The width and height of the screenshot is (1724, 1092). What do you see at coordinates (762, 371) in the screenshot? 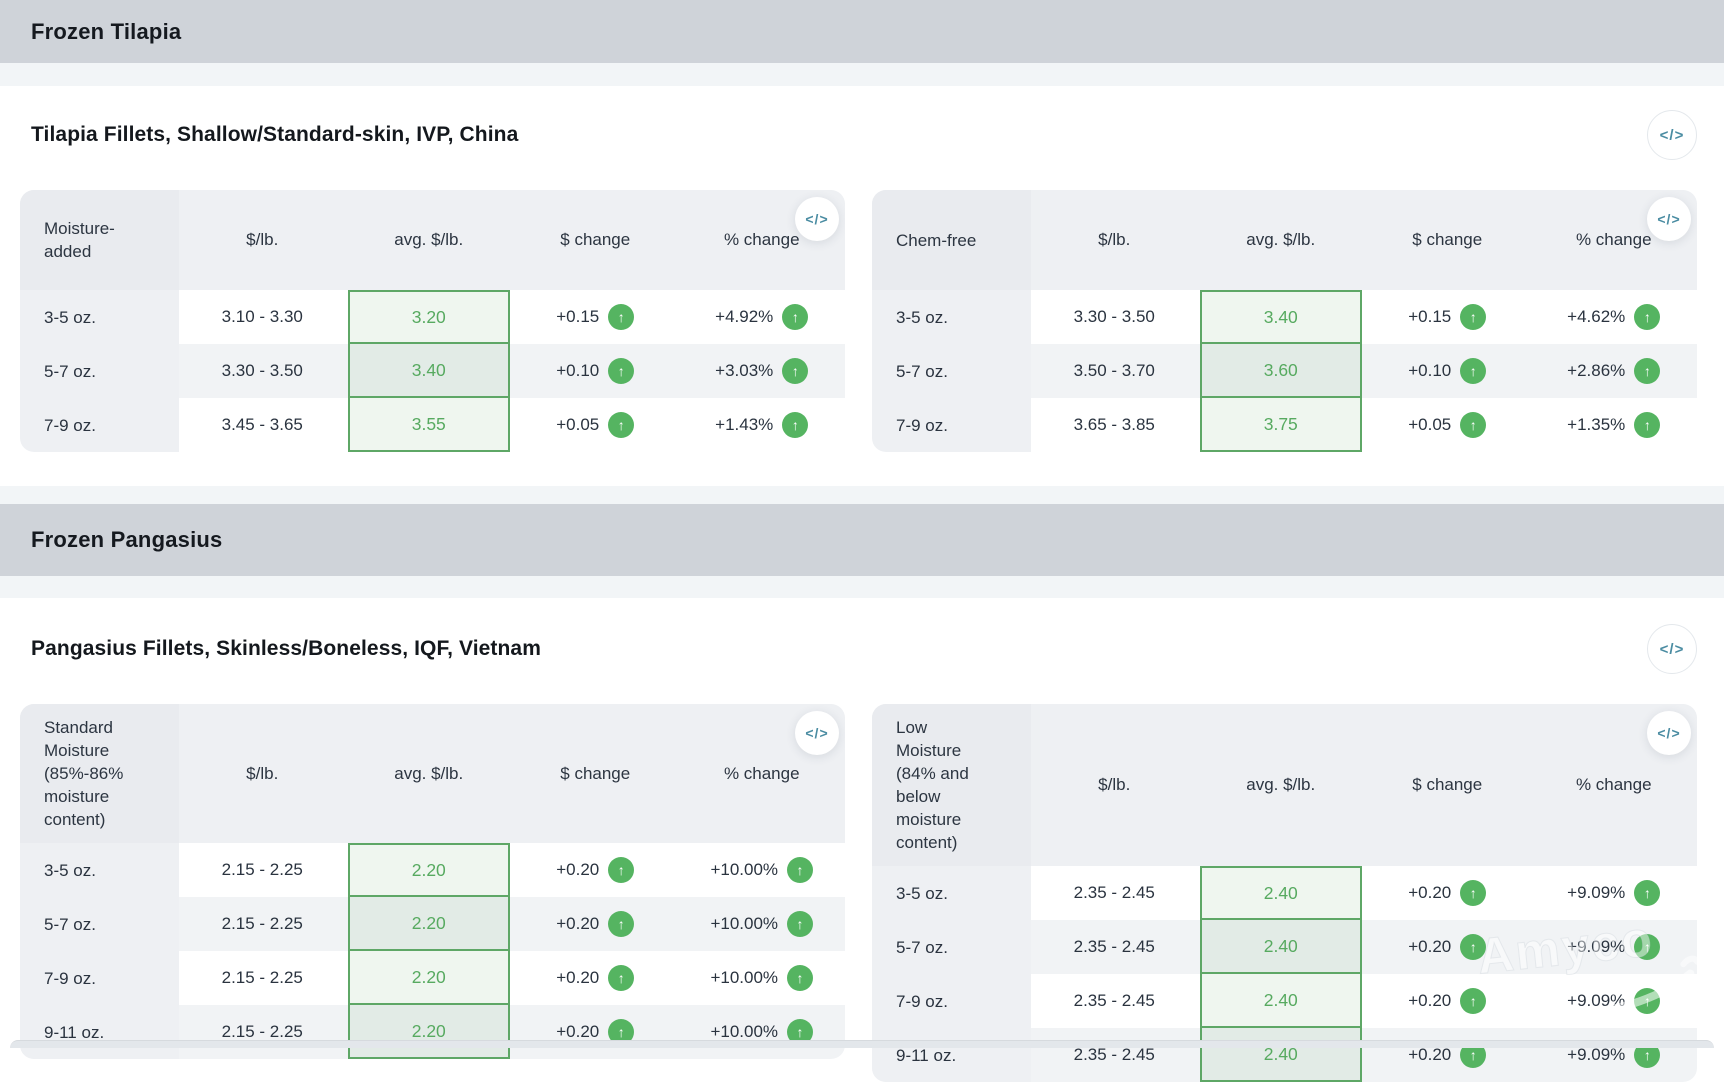
I see `percent-change-cell: +3.03% ↑` at bounding box center [762, 371].